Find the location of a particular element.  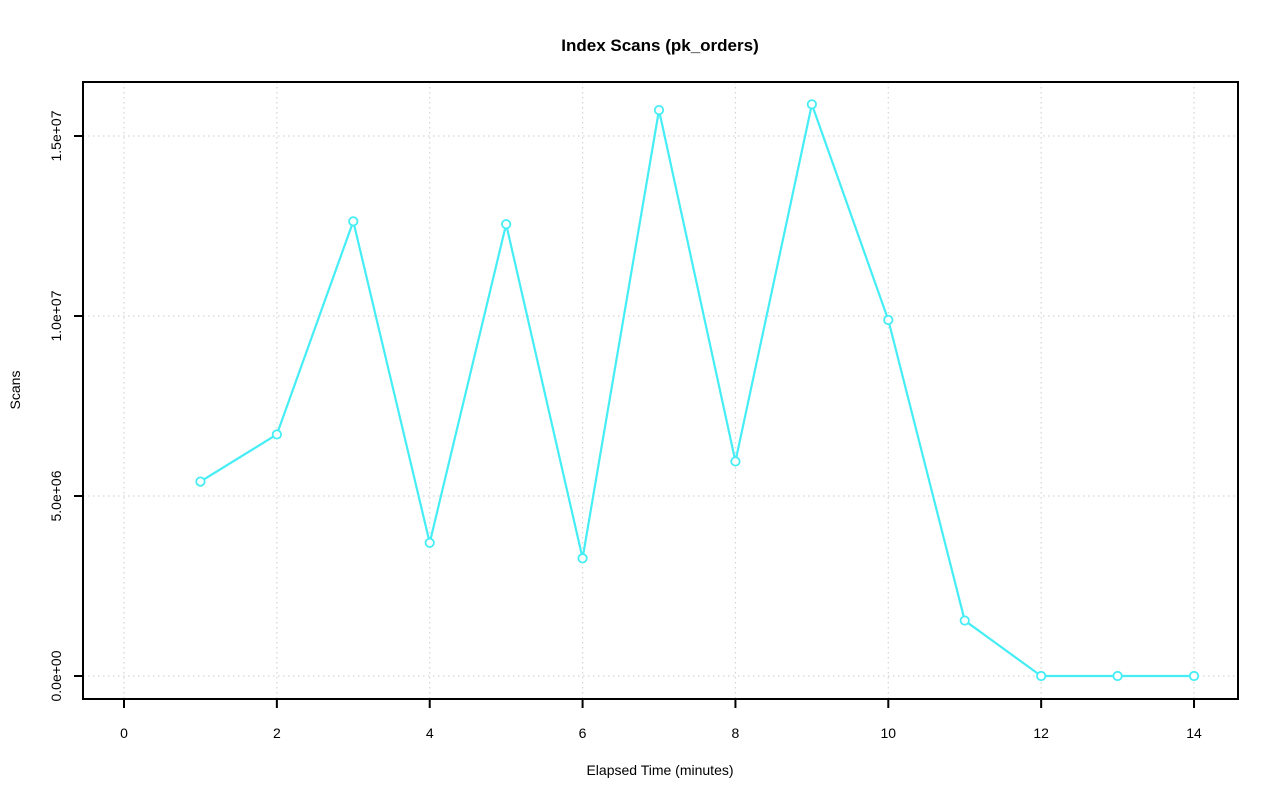

x-tick-label: 14 is located at coordinates (1194, 733).